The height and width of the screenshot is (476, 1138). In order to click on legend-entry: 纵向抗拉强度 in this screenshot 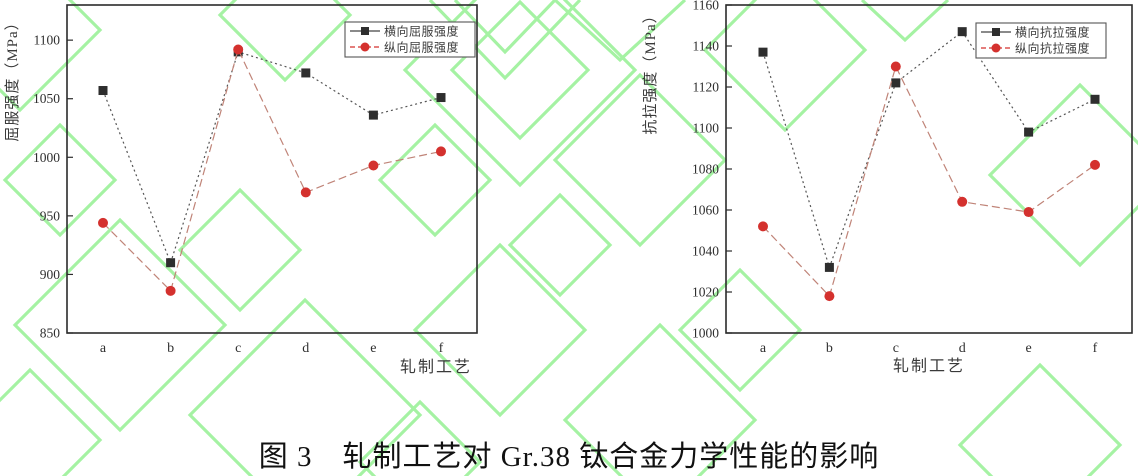, I will do `click(1035, 48)`.